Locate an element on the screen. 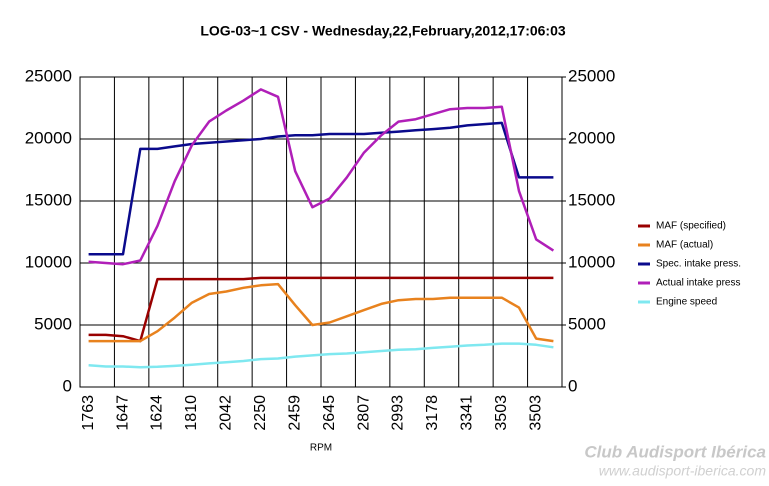 Image resolution: width=769 pixels, height=486 pixels. x-tick-label: 2459 is located at coordinates (294, 413).